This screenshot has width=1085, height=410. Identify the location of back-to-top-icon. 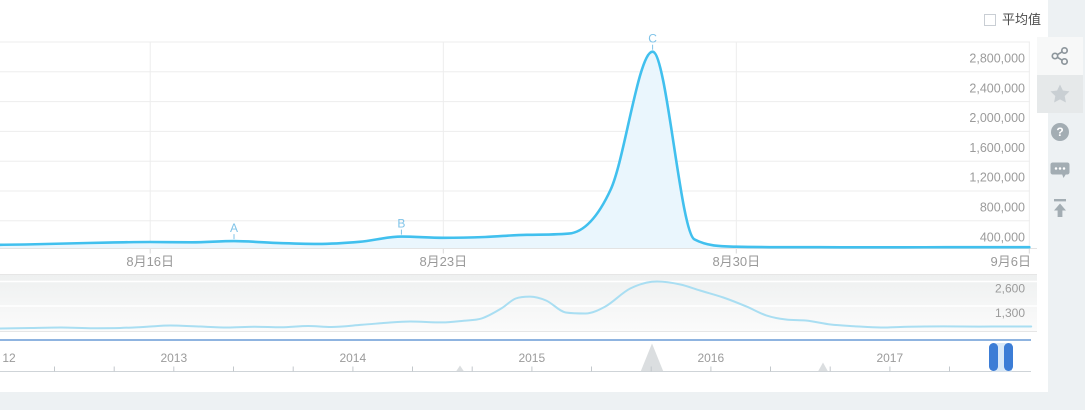
(1060, 208).